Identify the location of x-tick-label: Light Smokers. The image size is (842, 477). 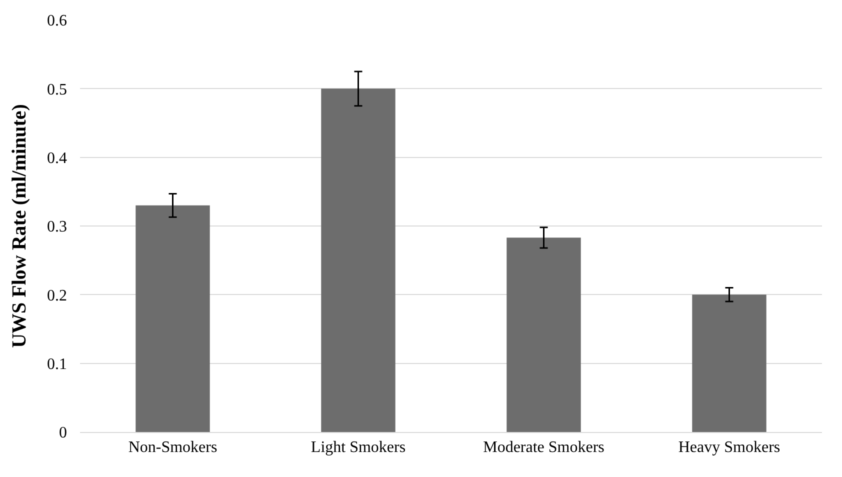
(358, 447).